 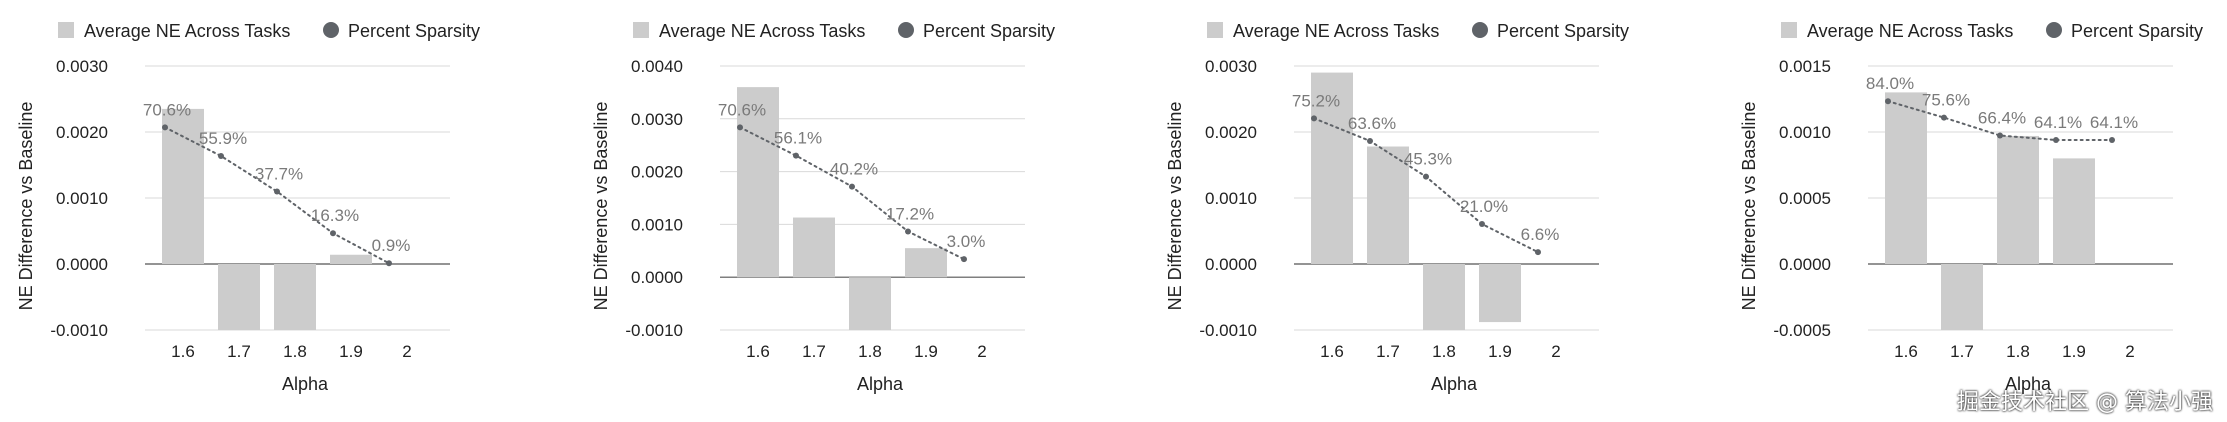 I want to click on sparsity-data-label: 0.9%, so click(x=391, y=245).